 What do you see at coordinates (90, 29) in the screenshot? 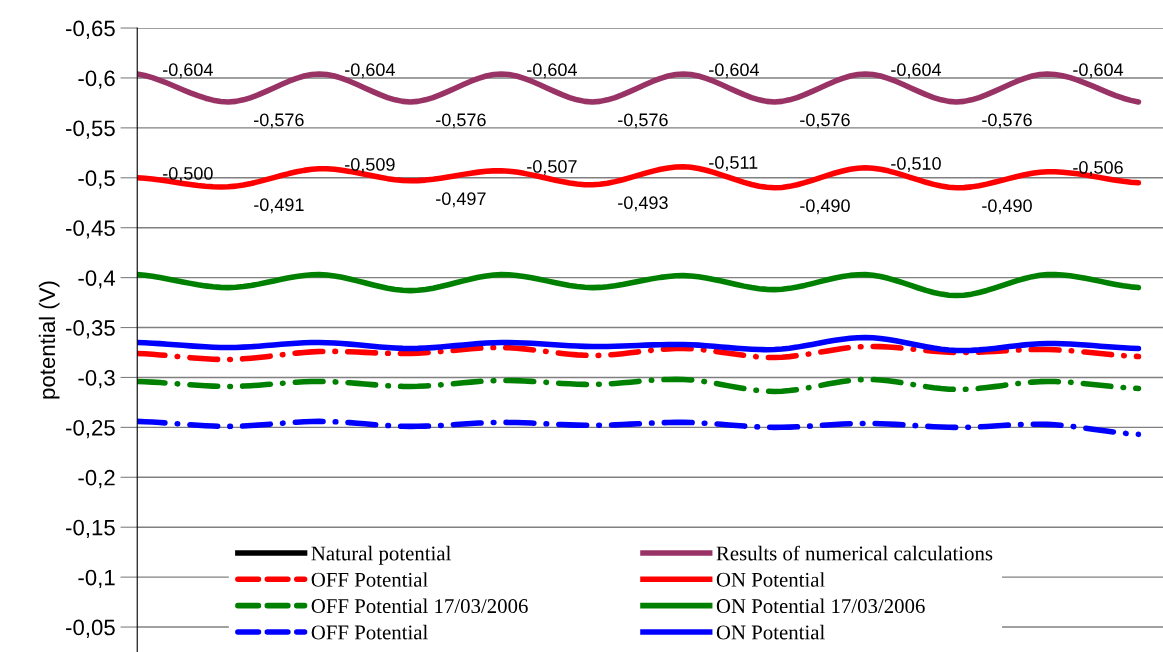
I see `y-tick-label: -0,65` at bounding box center [90, 29].